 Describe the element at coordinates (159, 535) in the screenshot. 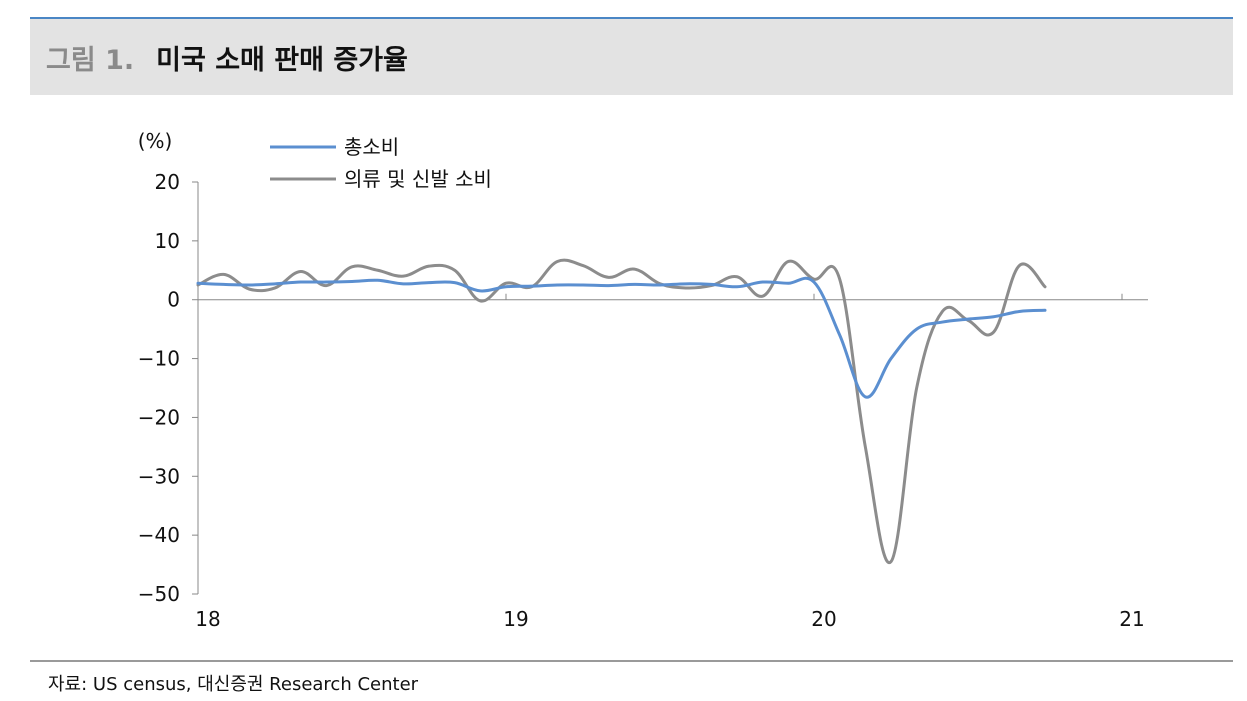

I see `y-tick-label: −40` at that location.